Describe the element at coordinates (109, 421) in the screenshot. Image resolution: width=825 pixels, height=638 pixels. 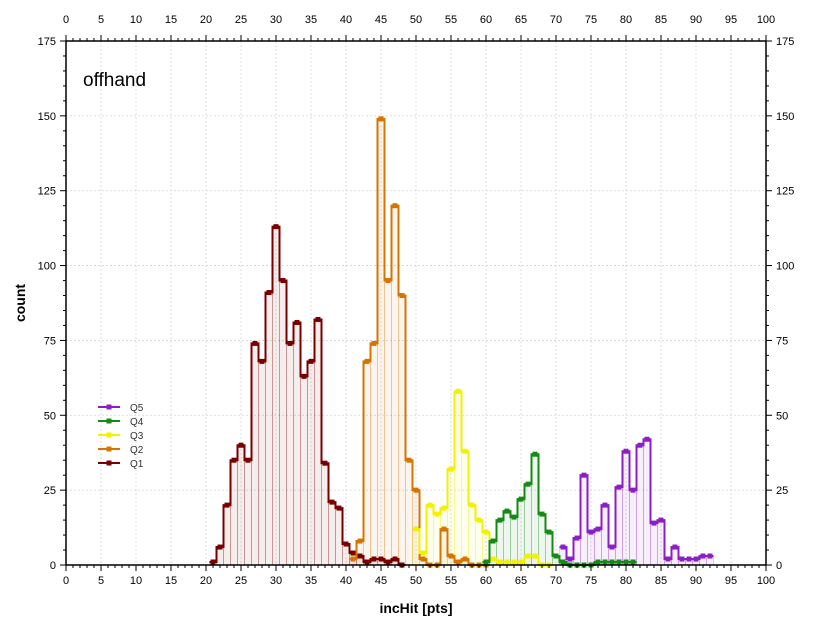
I see `legend-marker-q4` at that location.